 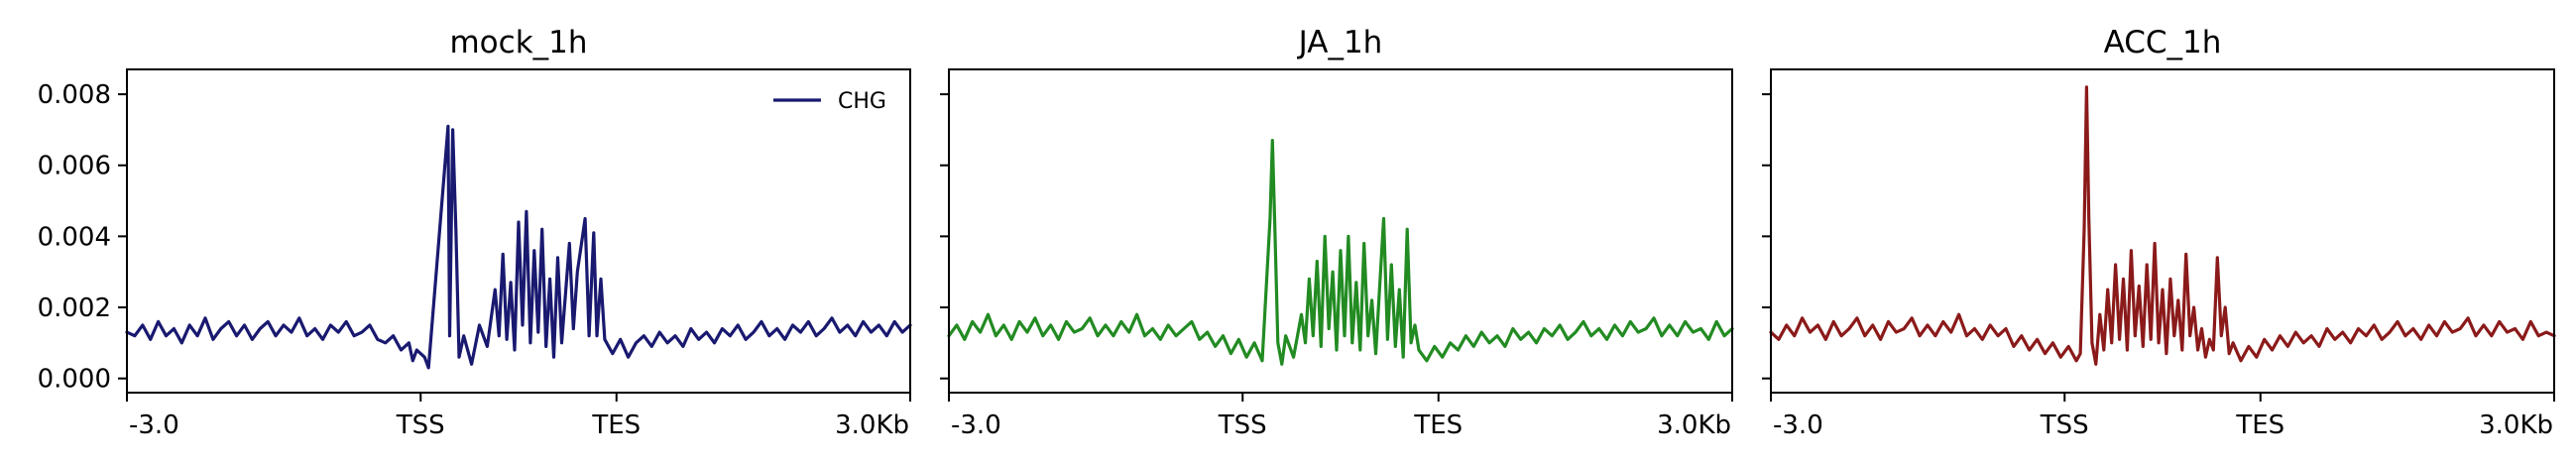 What do you see at coordinates (862, 101) in the screenshot?
I see `legend-label: CHG` at bounding box center [862, 101].